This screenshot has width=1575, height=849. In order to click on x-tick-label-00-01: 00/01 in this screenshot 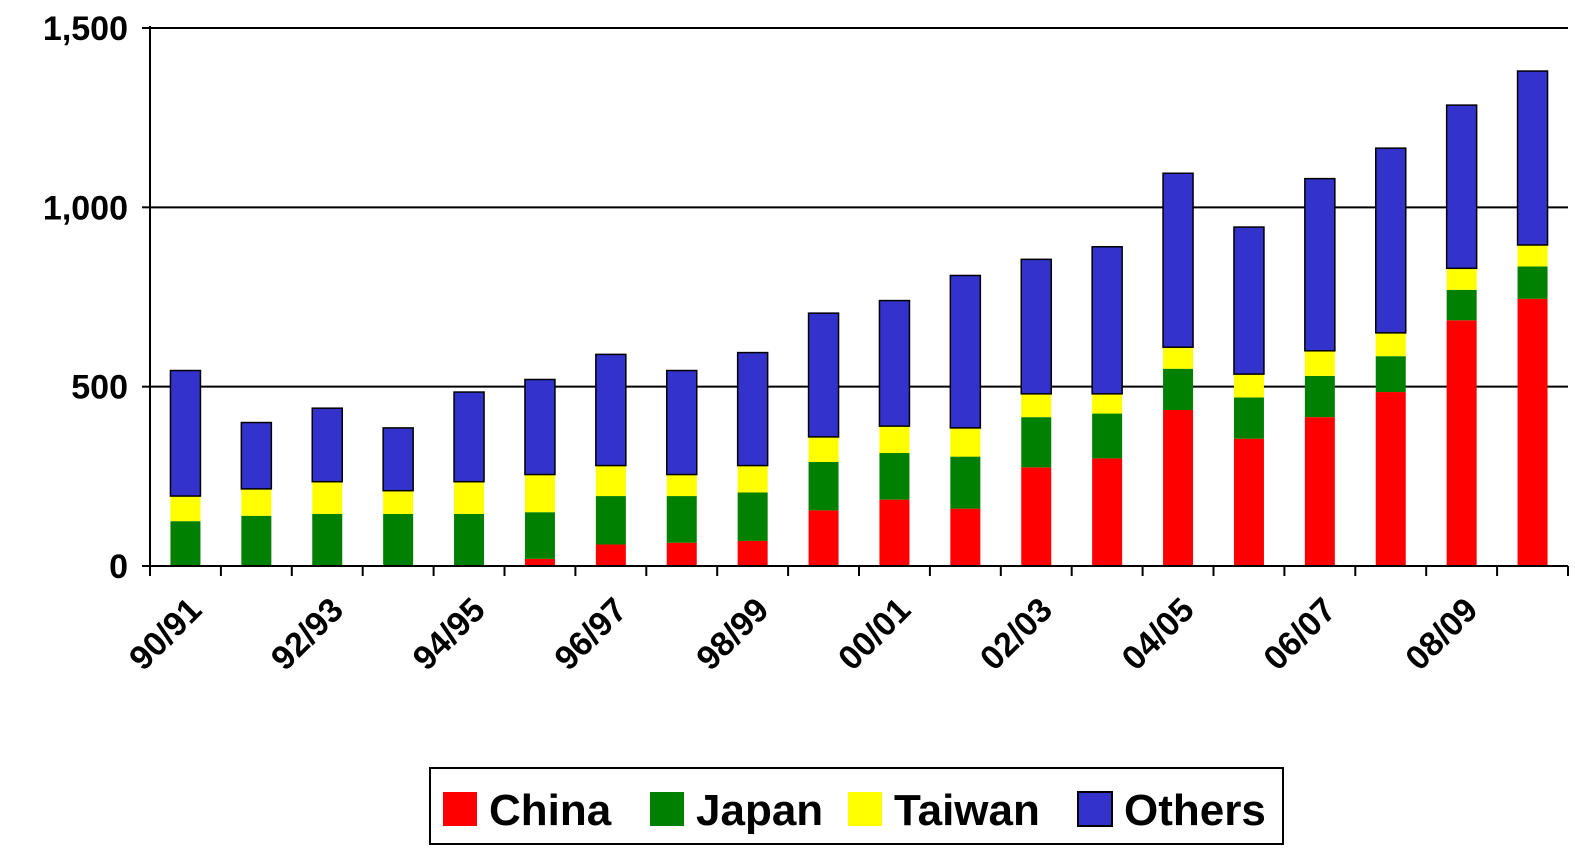, I will do `click(874, 634)`.